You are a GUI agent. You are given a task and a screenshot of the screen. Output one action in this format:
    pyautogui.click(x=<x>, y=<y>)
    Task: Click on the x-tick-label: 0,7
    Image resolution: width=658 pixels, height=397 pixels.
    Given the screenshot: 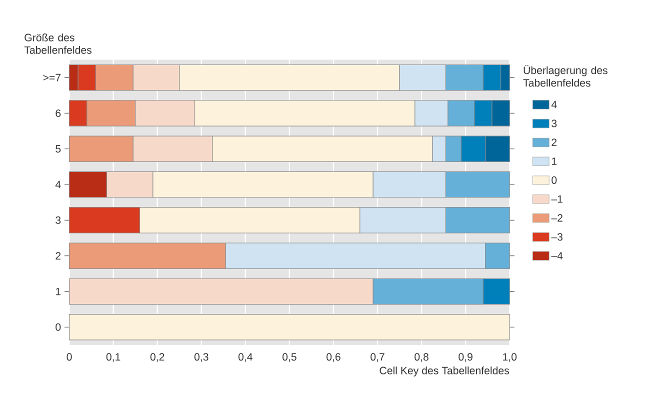 What is the action you would take?
    pyautogui.click(x=377, y=357)
    